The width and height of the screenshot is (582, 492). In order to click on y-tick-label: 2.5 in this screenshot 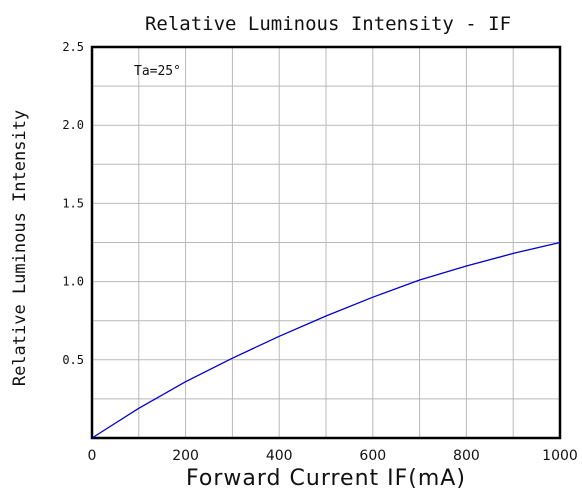, I will do `click(73, 47)`.